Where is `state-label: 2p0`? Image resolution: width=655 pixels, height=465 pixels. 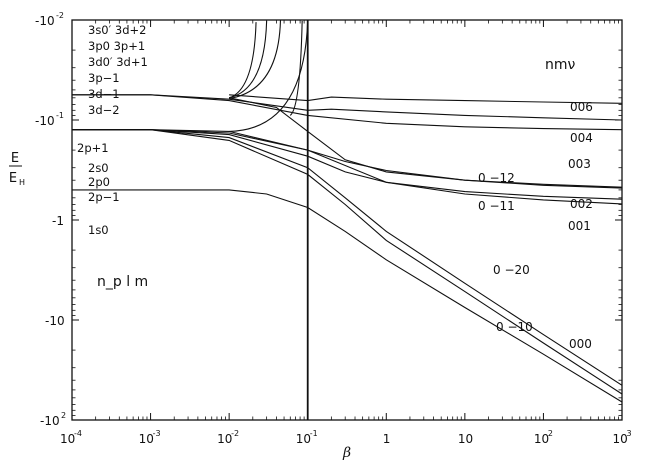 state-label: 2p0 is located at coordinates (99, 182).